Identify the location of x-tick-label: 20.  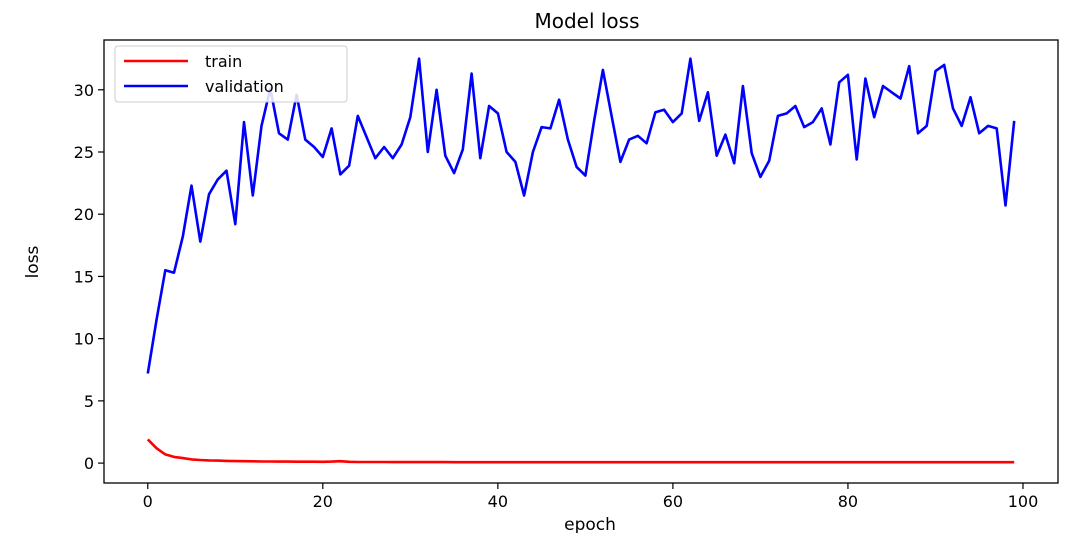
(323, 501).